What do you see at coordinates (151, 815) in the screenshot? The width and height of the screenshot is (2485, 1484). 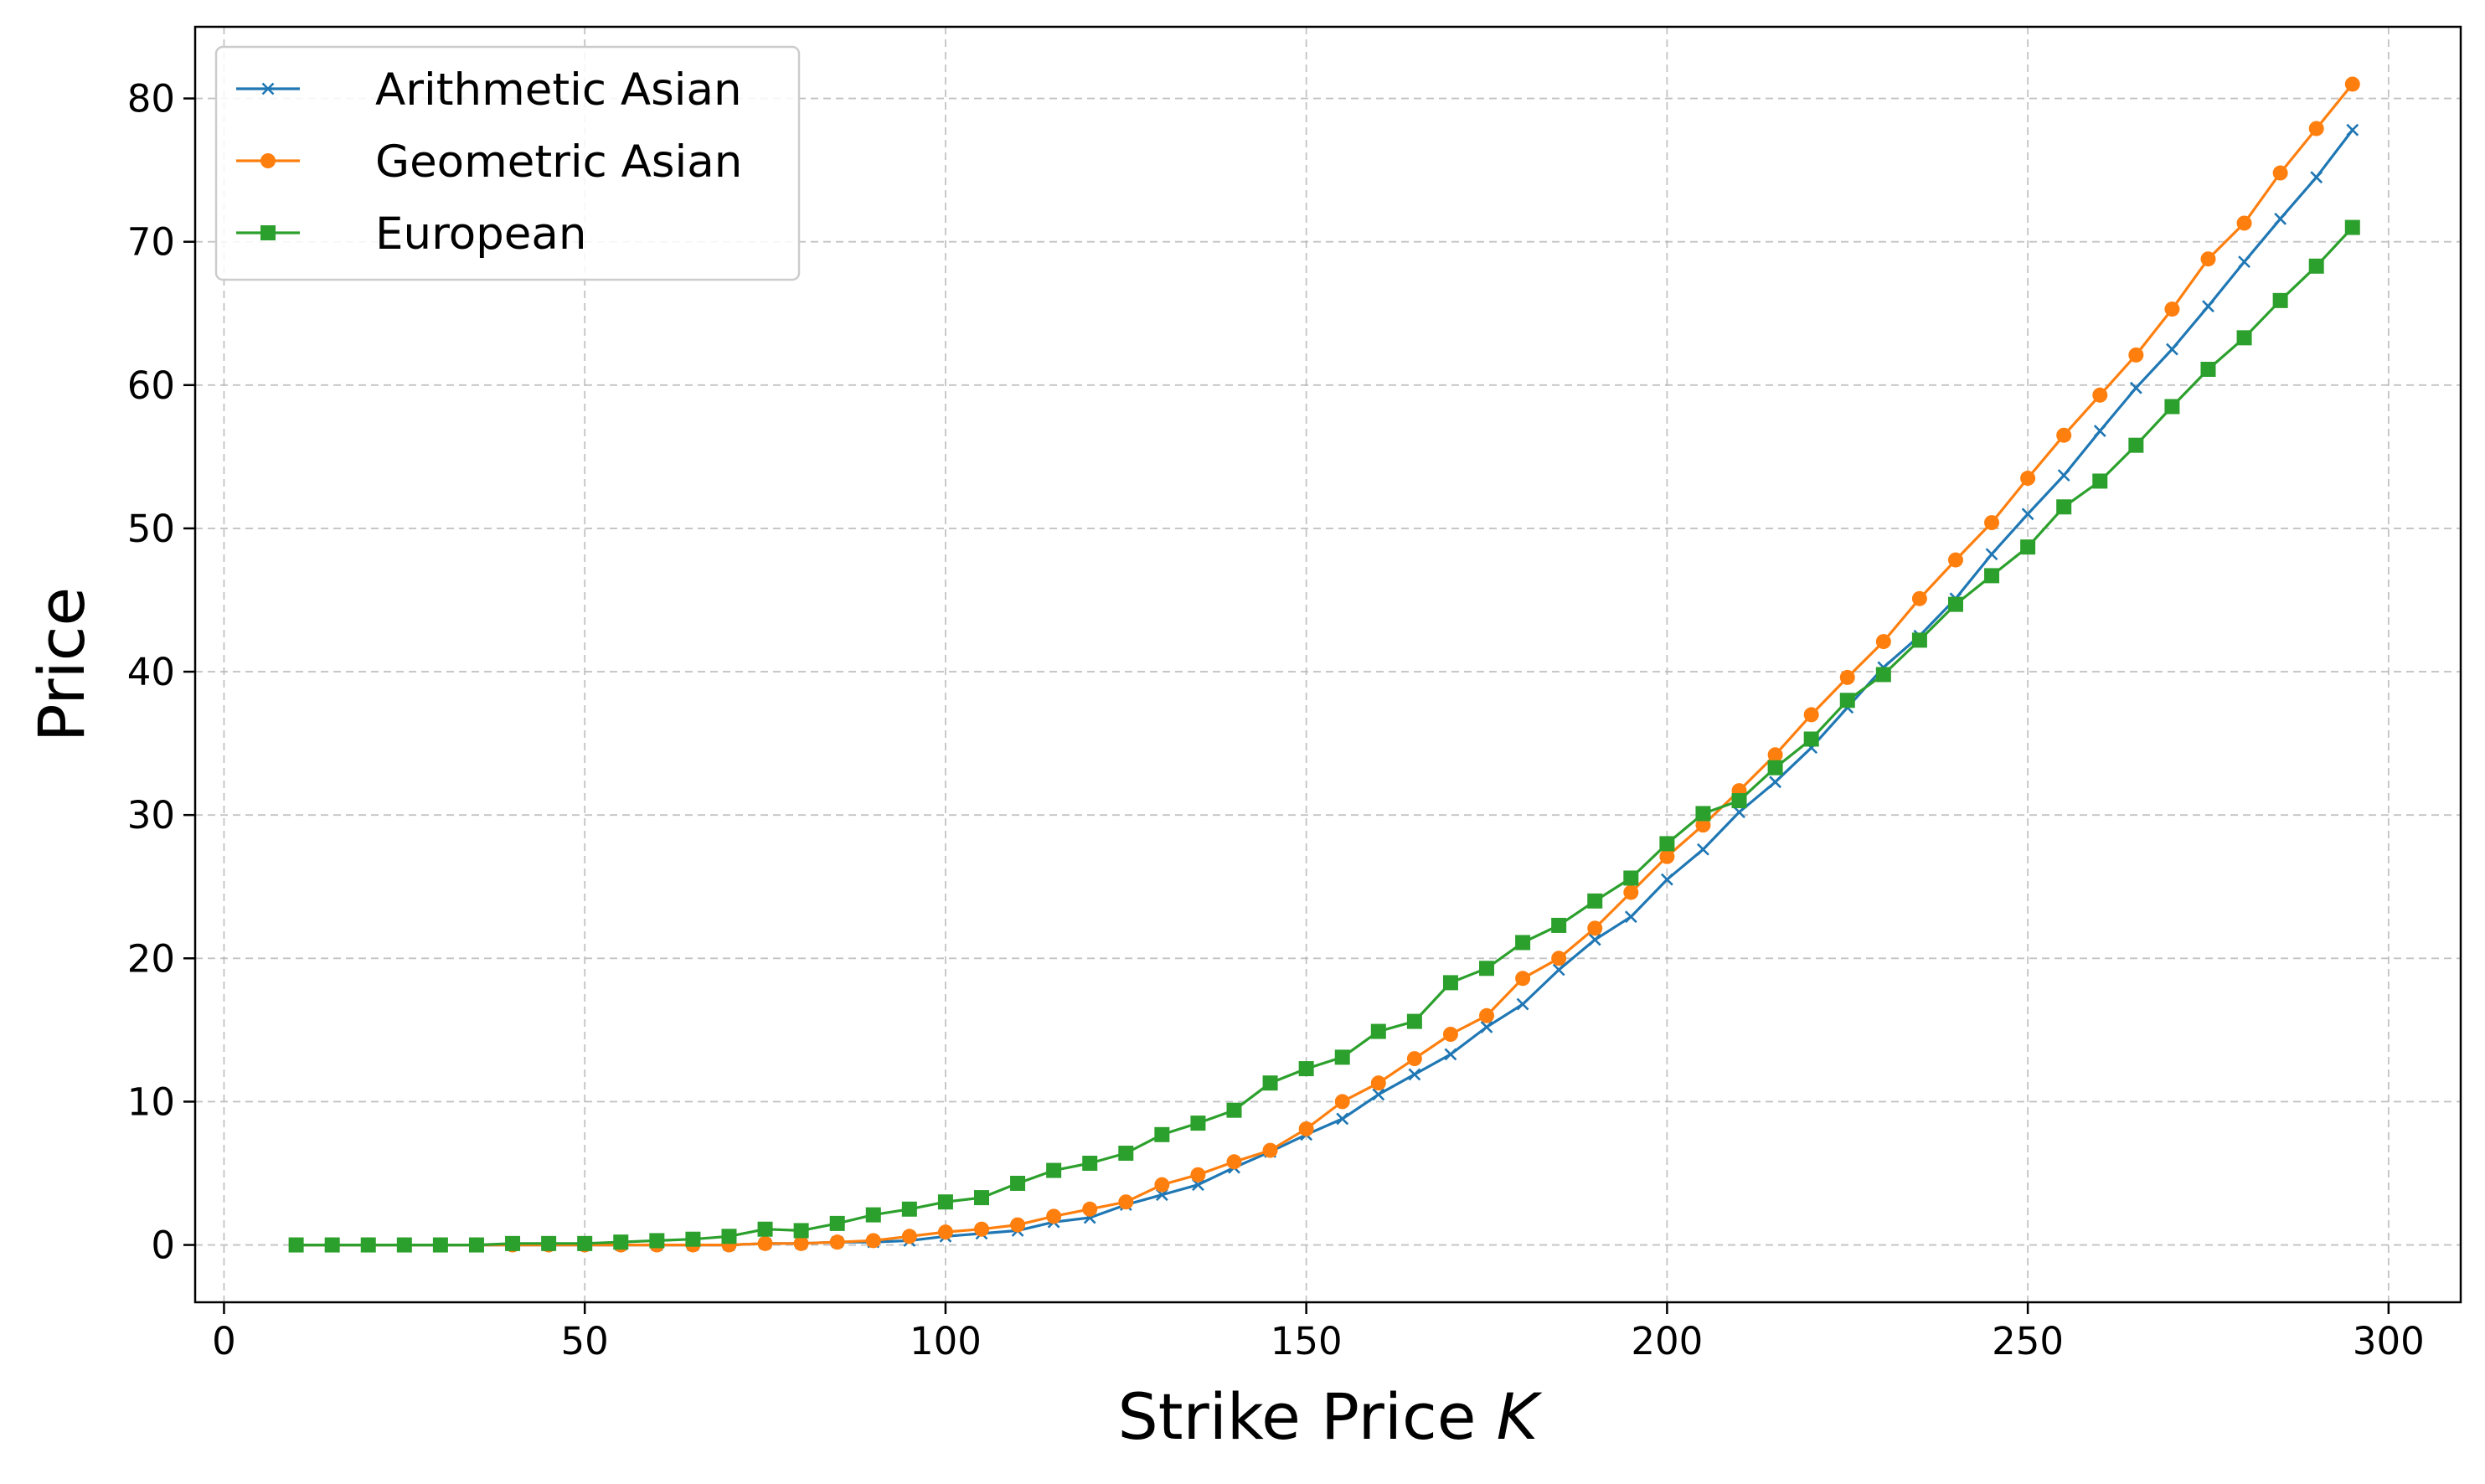 I see `y-tick-label: 30` at bounding box center [151, 815].